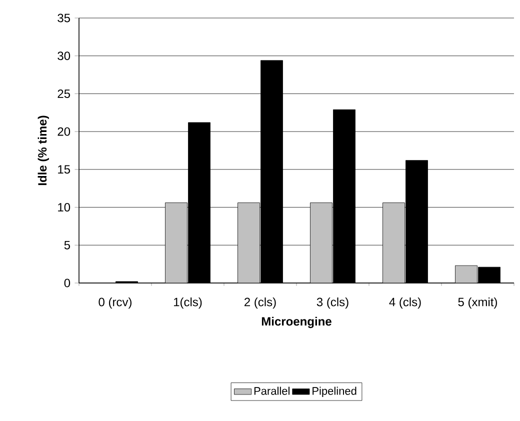  What do you see at coordinates (260, 303) in the screenshot?
I see `x-tick-label: 2 (cls)` at bounding box center [260, 303].